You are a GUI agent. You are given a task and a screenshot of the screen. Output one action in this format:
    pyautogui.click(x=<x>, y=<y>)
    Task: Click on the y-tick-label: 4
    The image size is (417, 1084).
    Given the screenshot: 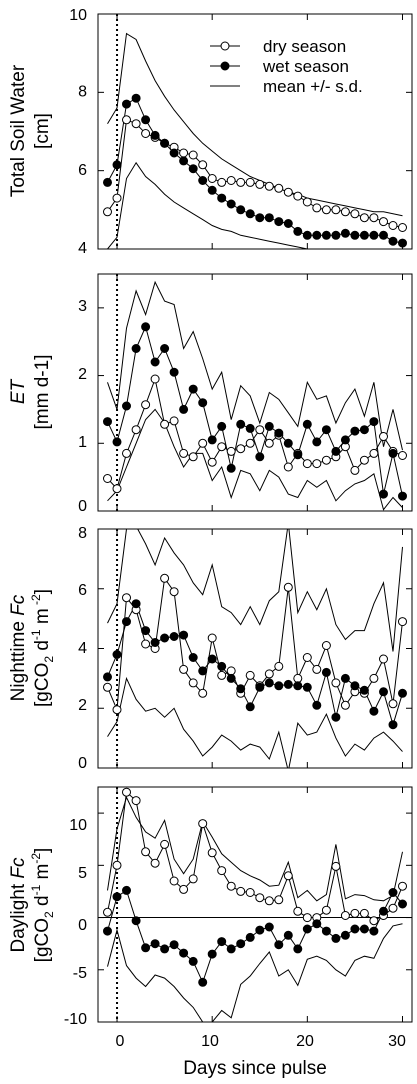 What is the action you would take?
    pyautogui.click(x=82, y=248)
    